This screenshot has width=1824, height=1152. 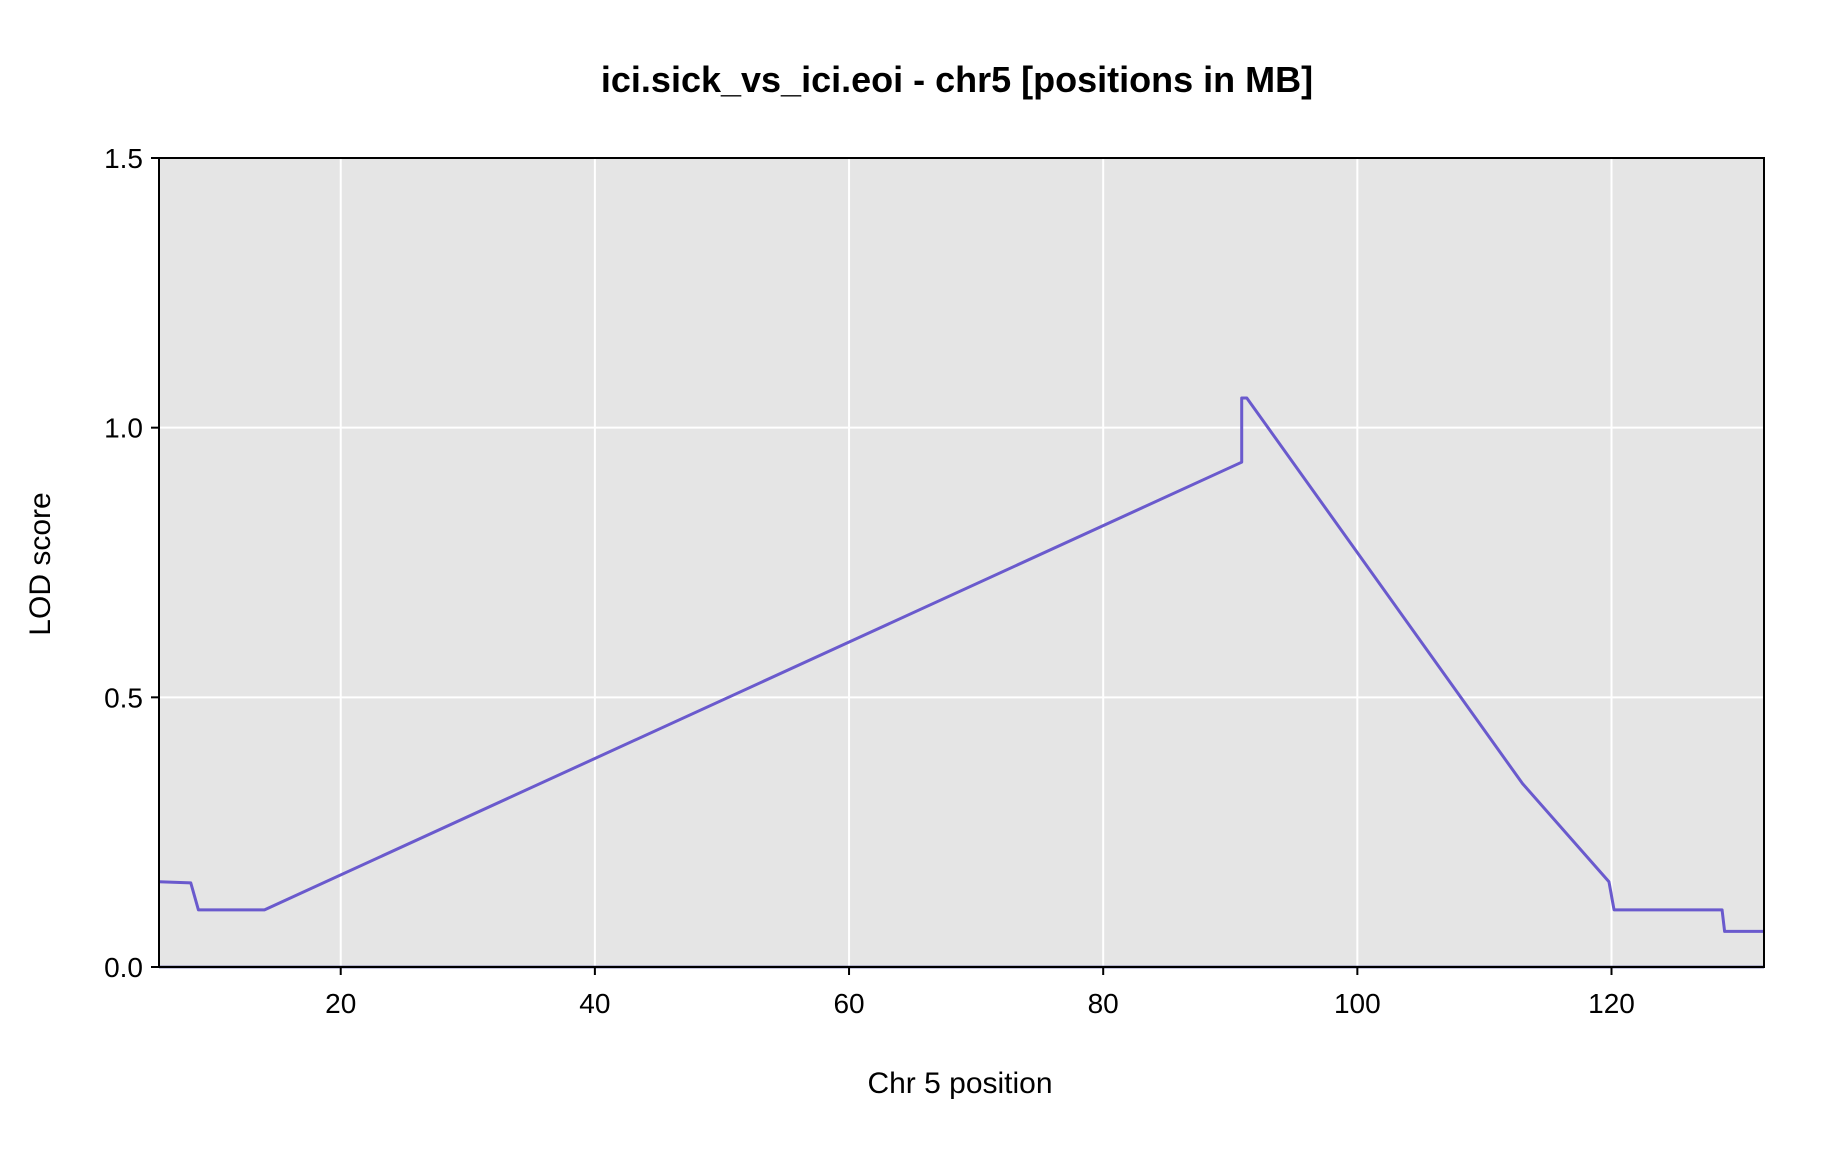 What do you see at coordinates (594, 1003) in the screenshot?
I see `x-tick-label: 40` at bounding box center [594, 1003].